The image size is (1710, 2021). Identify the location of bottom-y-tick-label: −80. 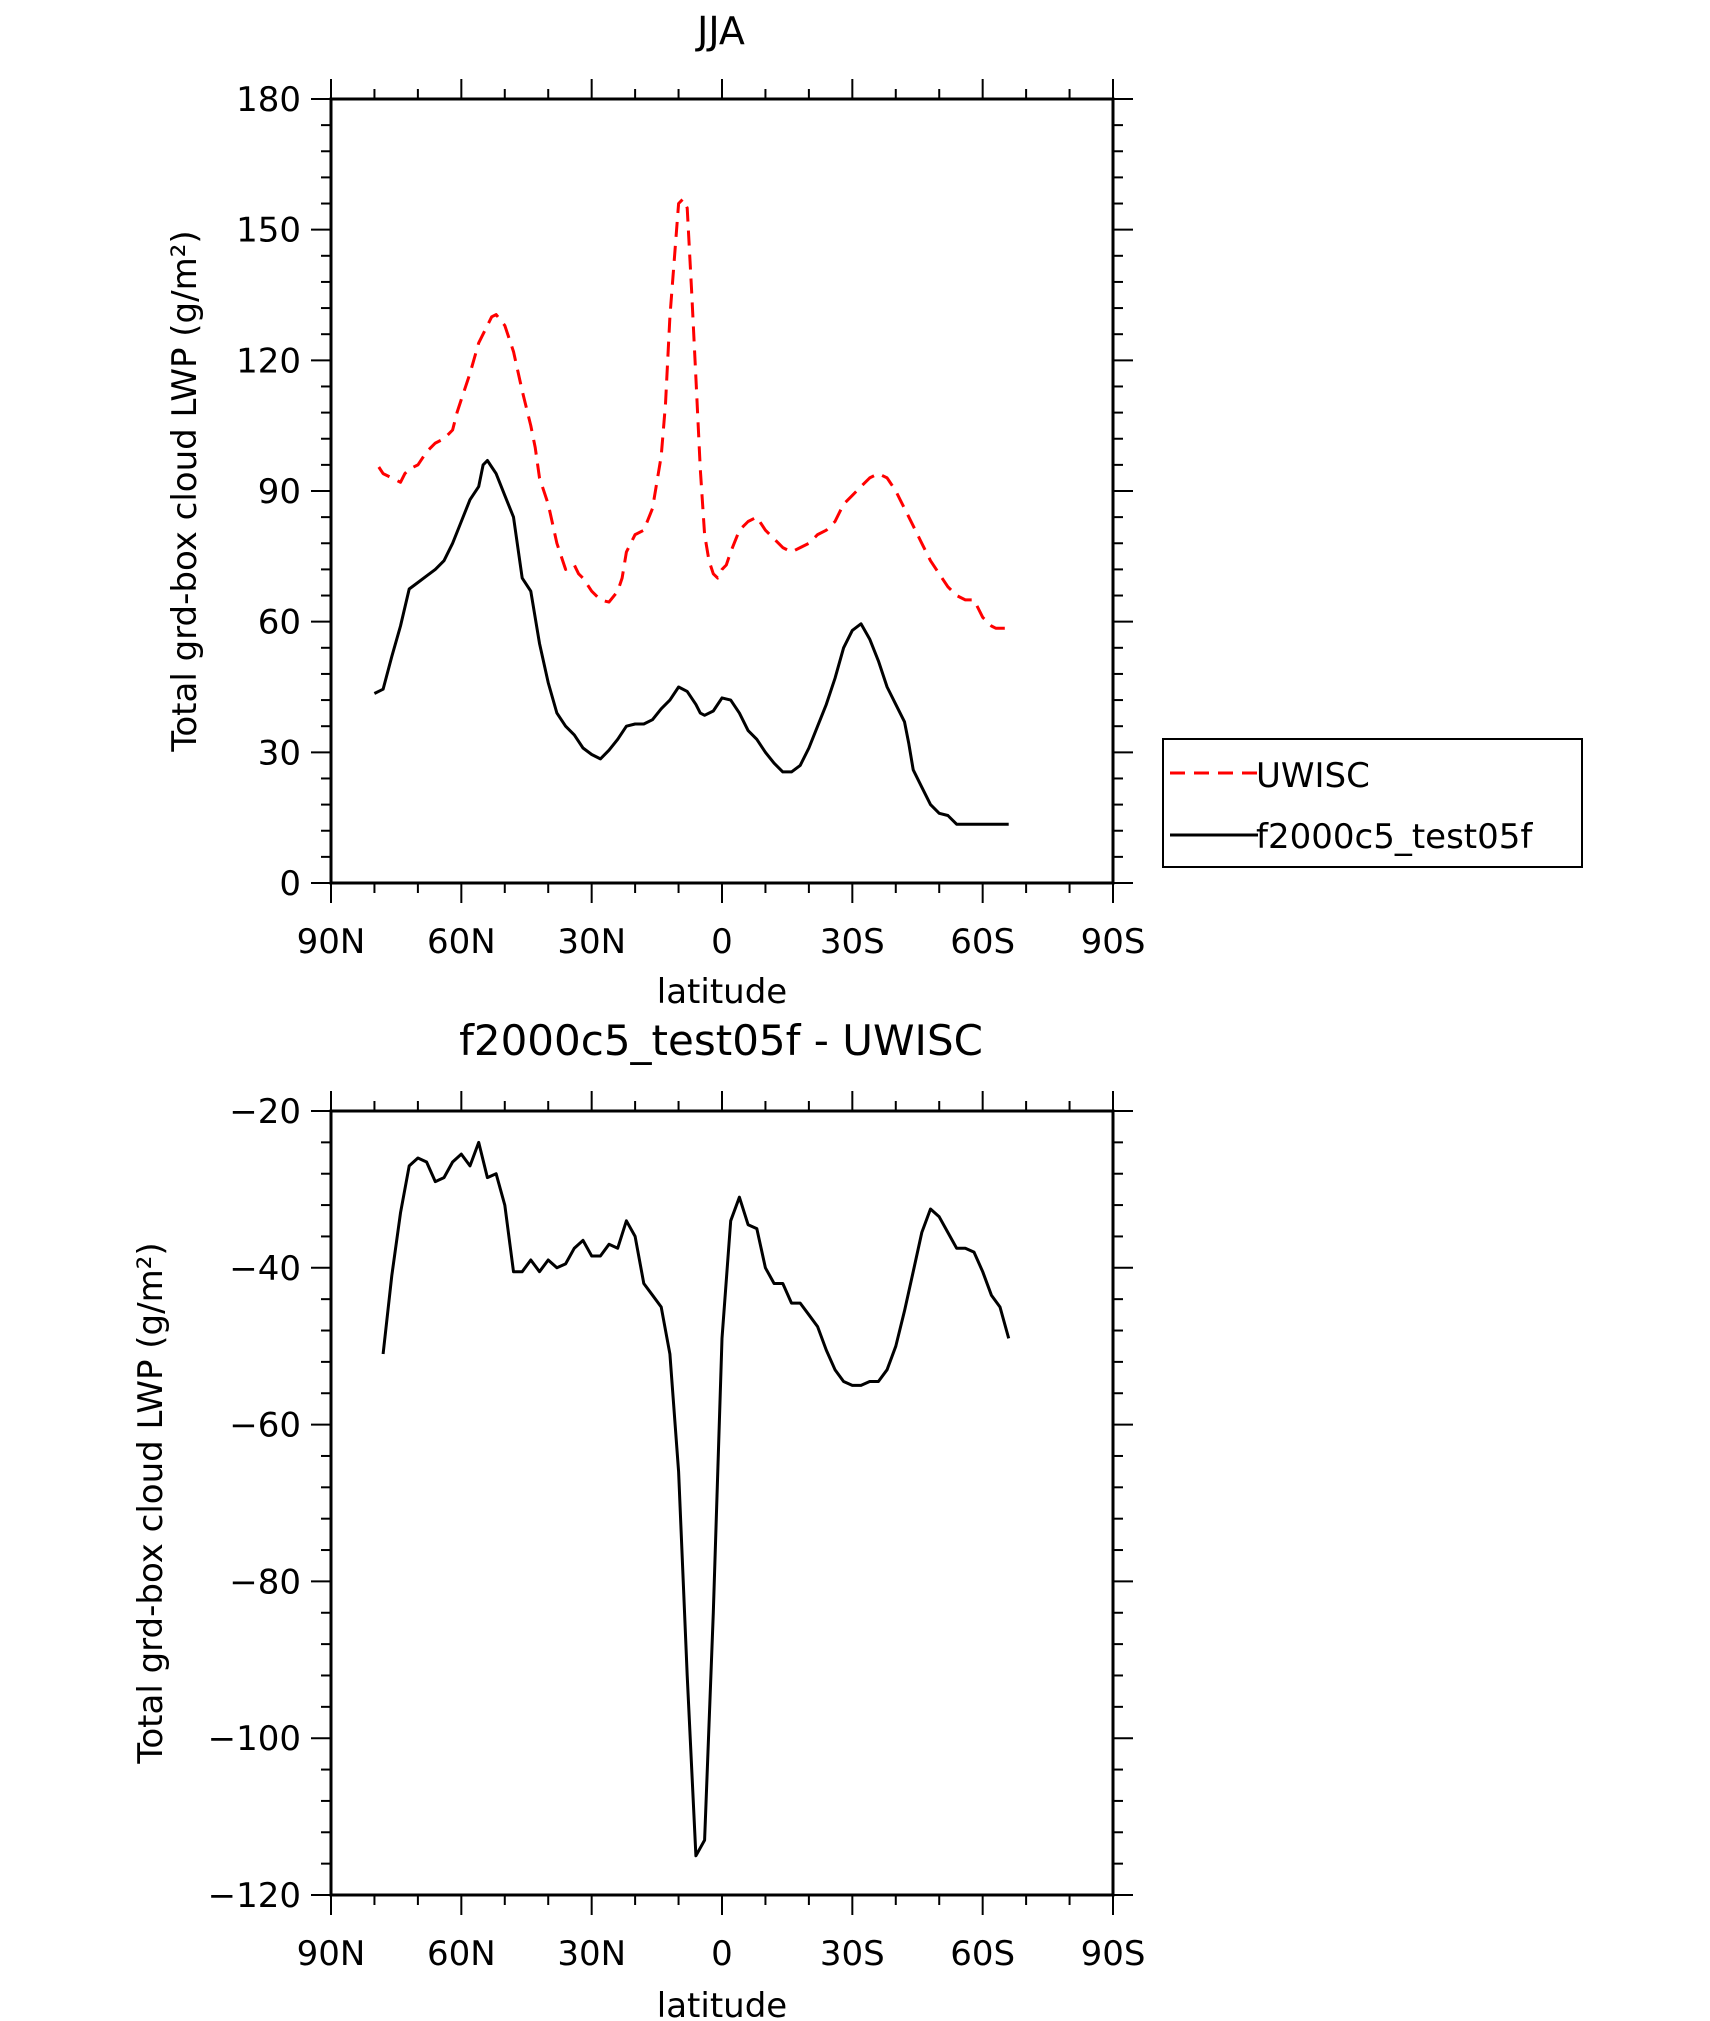
(265, 1582).